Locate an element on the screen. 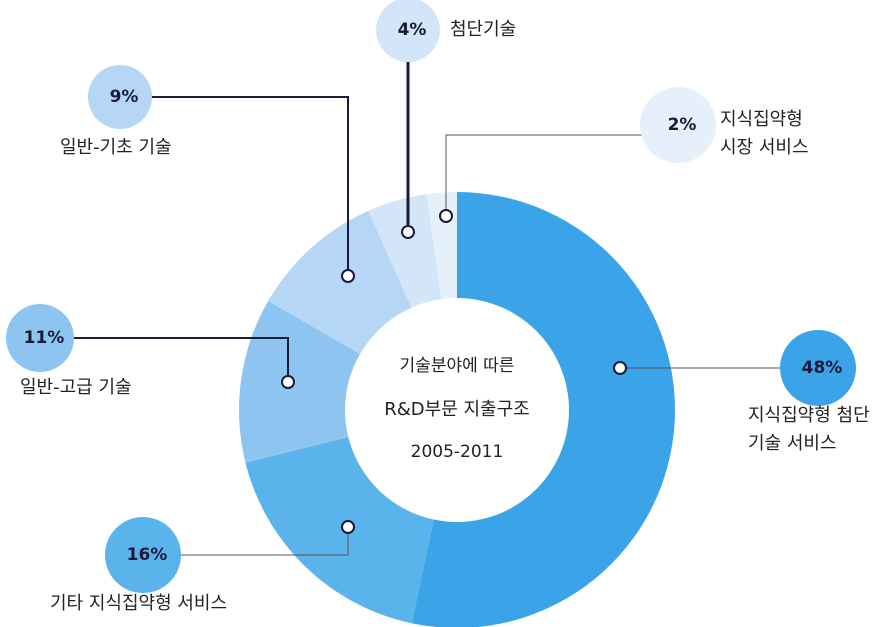 Image resolution: width=876 pixels, height=627 pixels. category-label: 일반-고급 기술 is located at coordinates (76, 387).